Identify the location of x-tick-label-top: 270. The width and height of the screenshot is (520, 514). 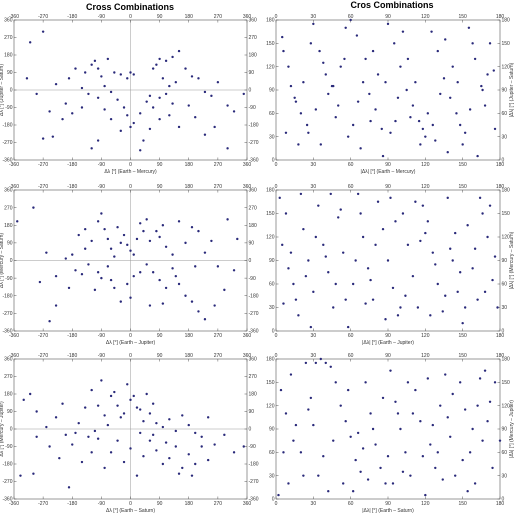
(218, 187).